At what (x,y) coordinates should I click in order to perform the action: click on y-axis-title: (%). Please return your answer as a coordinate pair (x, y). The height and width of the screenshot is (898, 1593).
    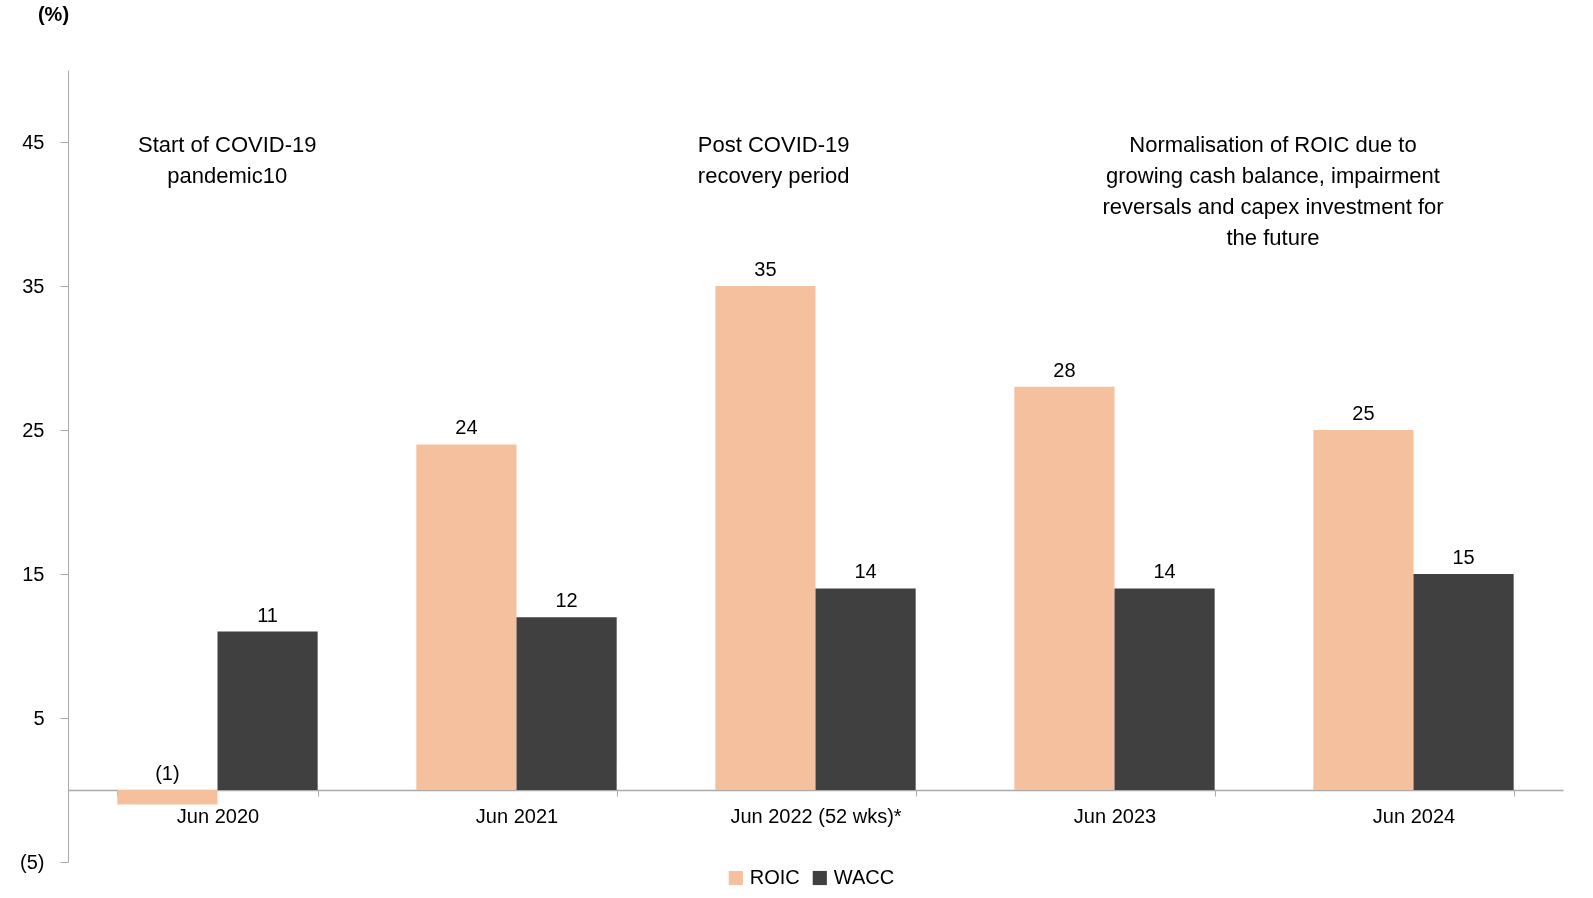
    Looking at the image, I should click on (53, 13).